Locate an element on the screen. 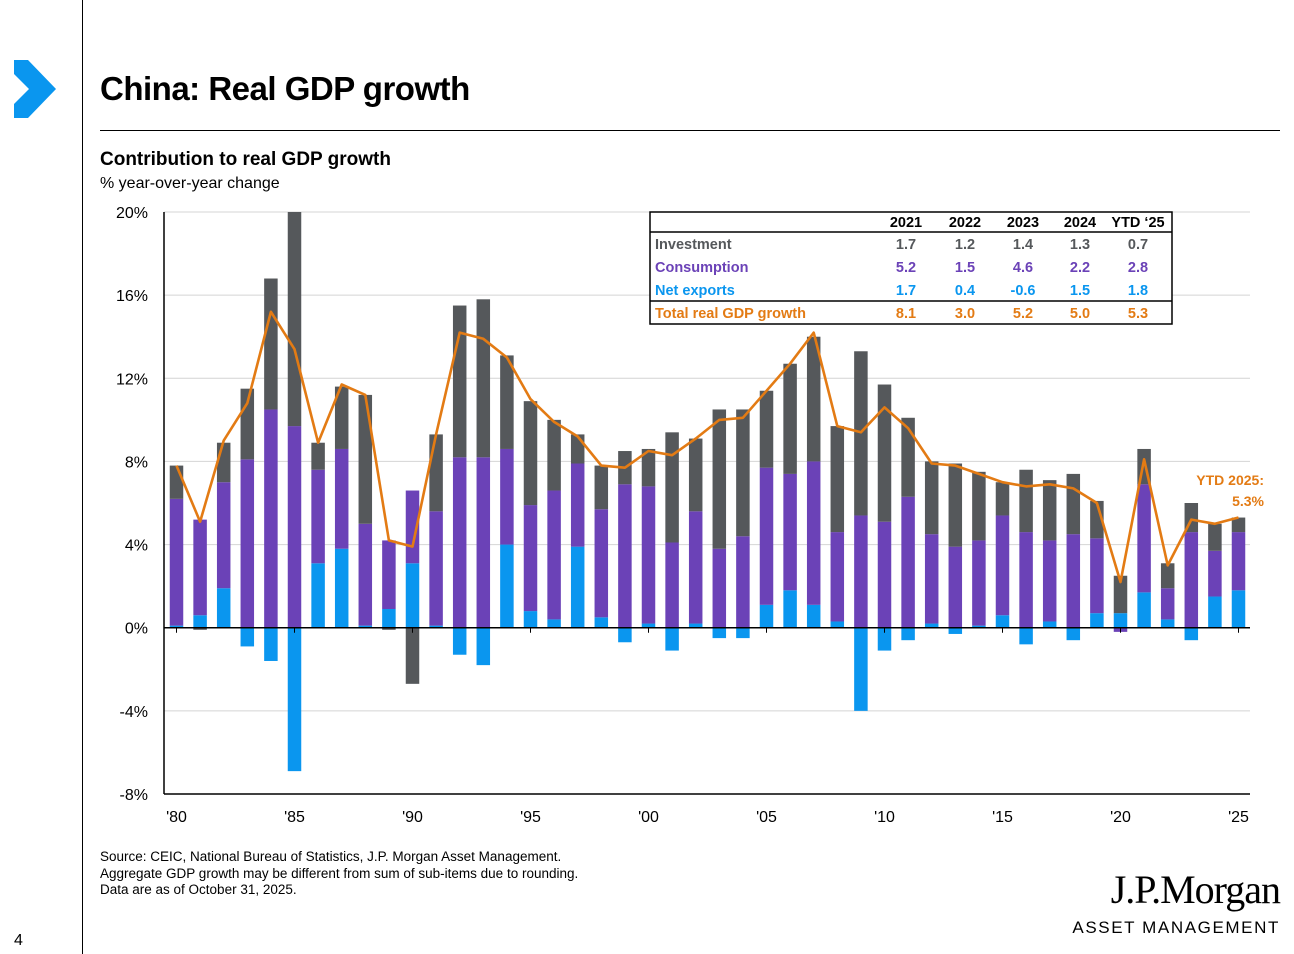 This screenshot has height=954, width=1294. table-row-label: Consumption is located at coordinates (701, 268).